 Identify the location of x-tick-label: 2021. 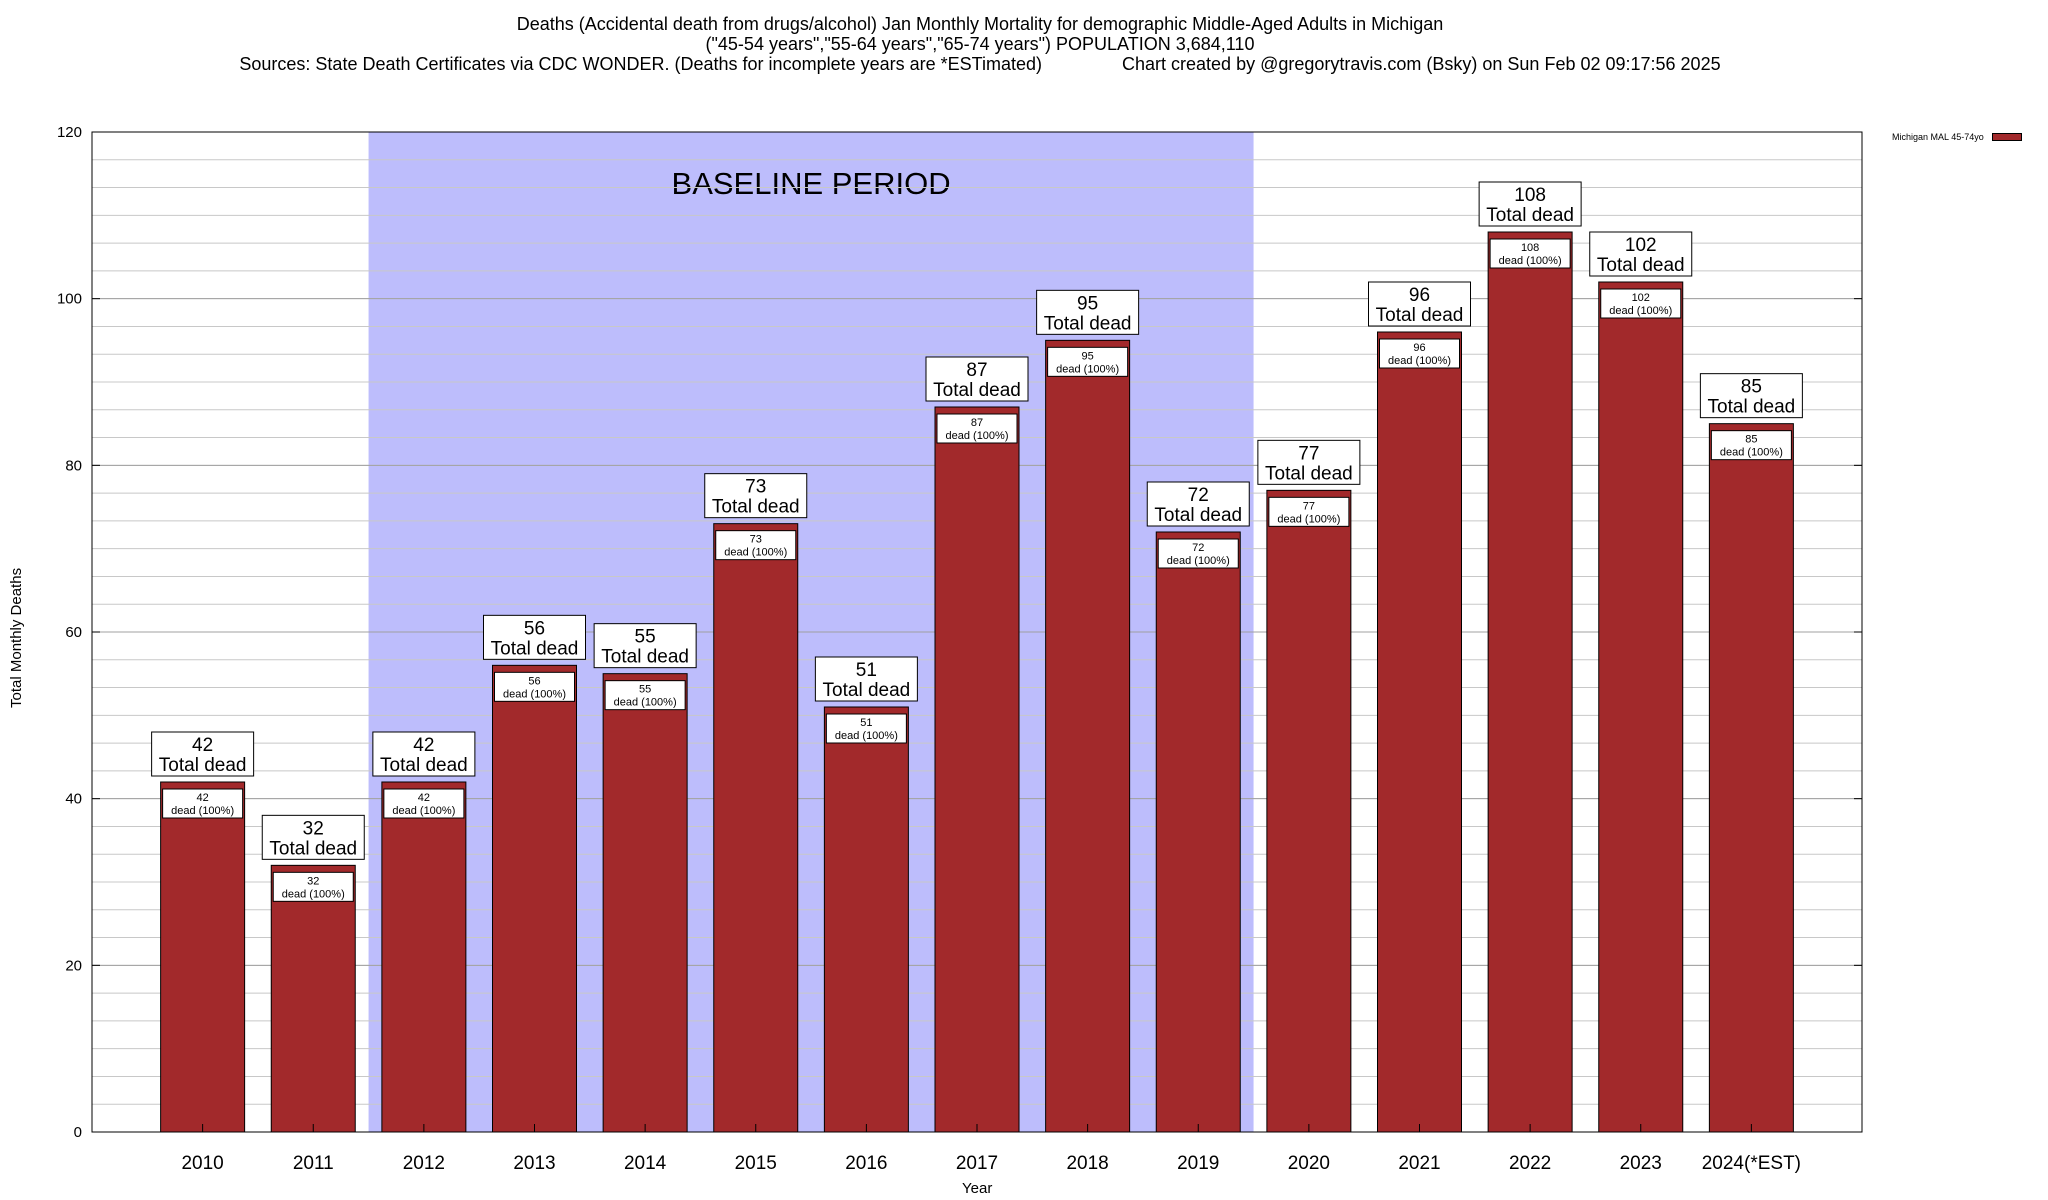
(1419, 1163).